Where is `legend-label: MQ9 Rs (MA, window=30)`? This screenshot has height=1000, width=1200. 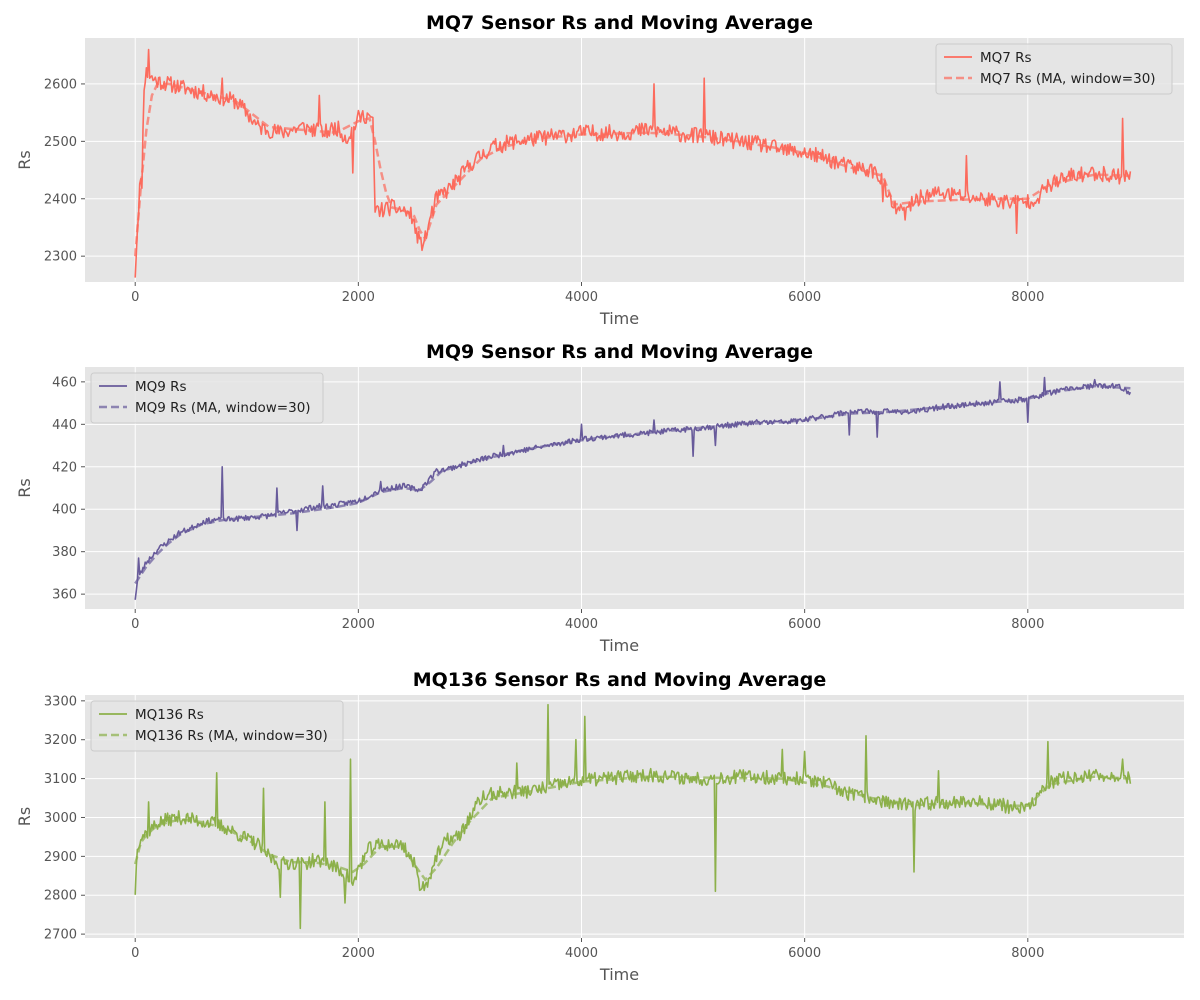 legend-label: MQ9 Rs (MA, window=30) is located at coordinates (223, 408).